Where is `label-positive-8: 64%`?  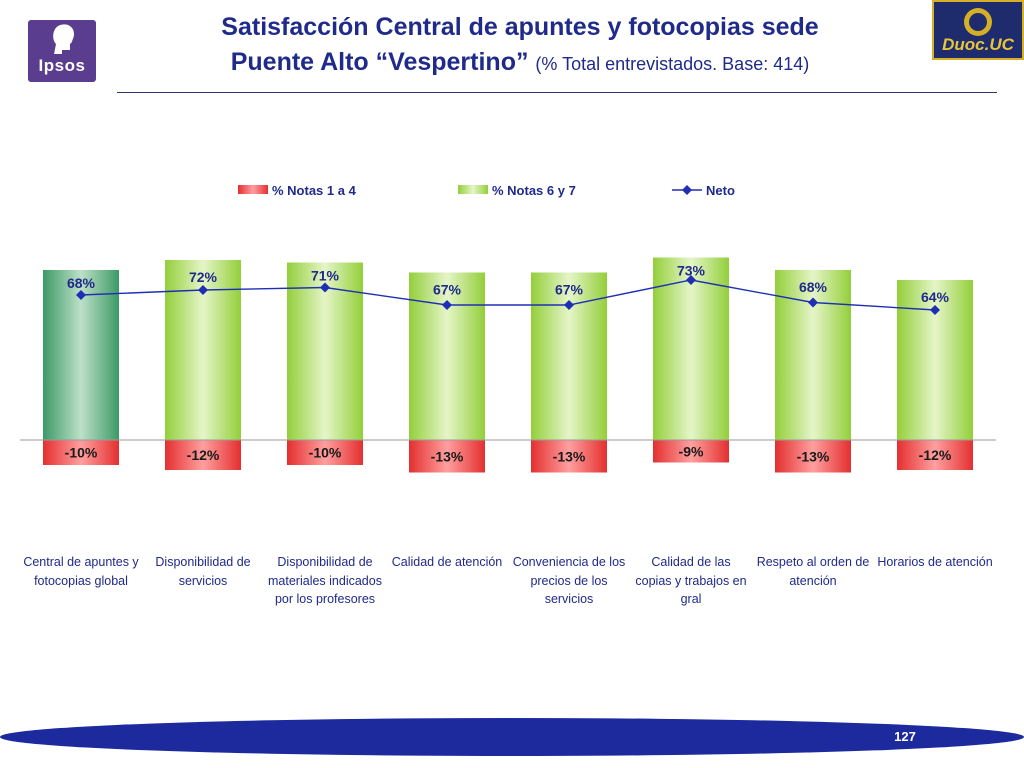
label-positive-8: 64% is located at coordinates (935, 297).